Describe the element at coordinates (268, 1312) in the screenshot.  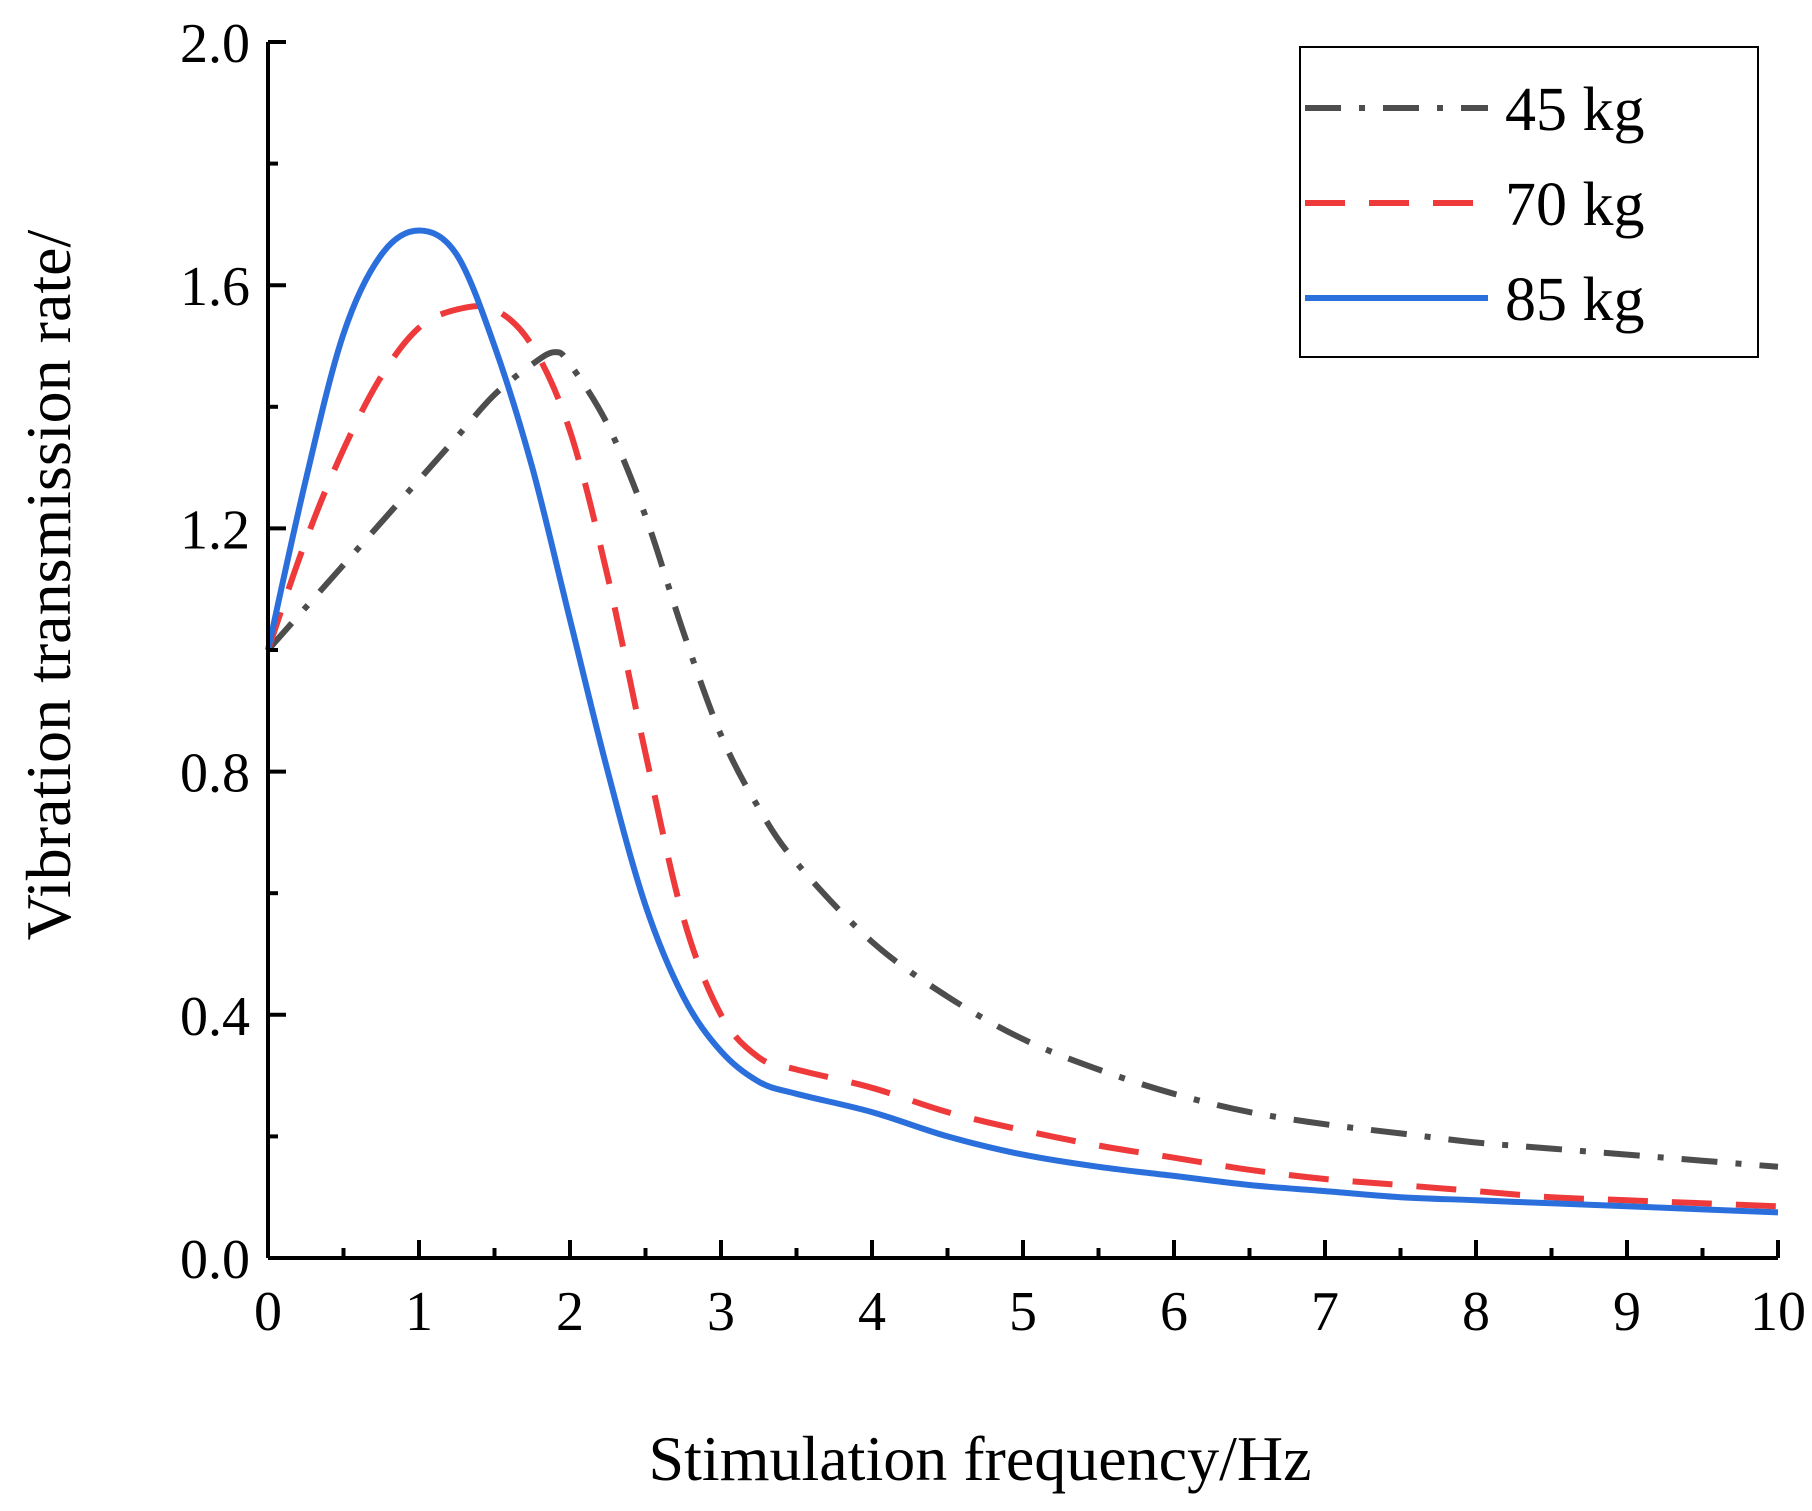
I see `x-tick-label: 0` at that location.